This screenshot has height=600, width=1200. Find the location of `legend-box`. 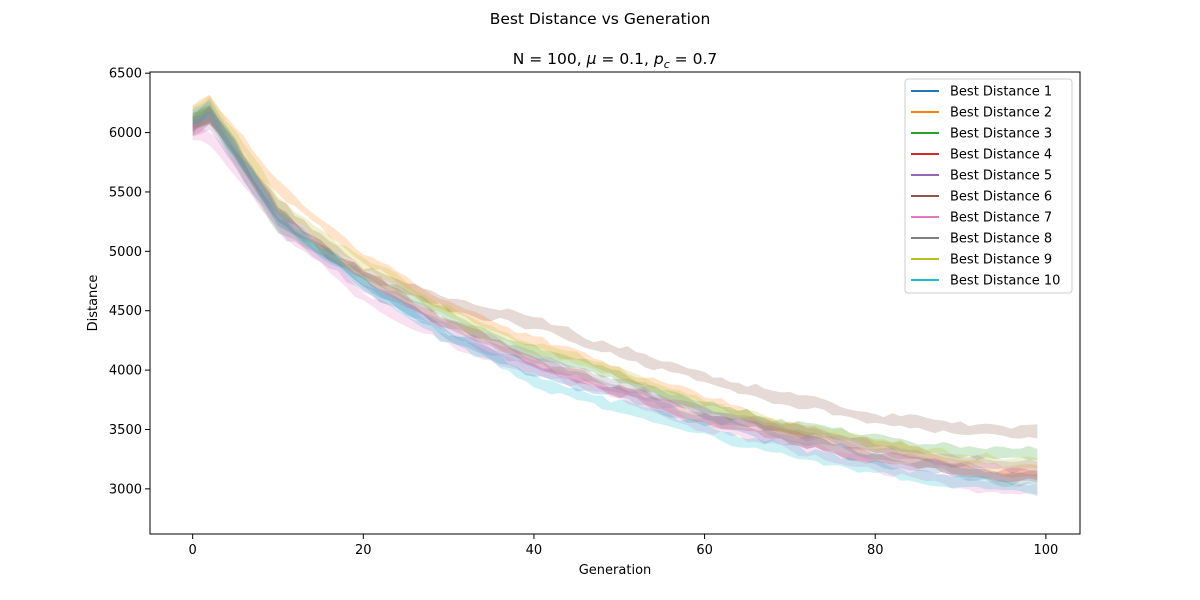

legend-box is located at coordinates (988, 186).